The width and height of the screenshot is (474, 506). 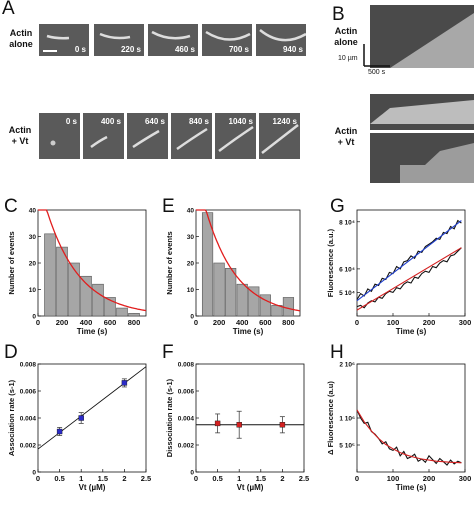 What do you see at coordinates (173, 40) in the screenshot?
I see `micrograph-frame: 460 s` at bounding box center [173, 40].